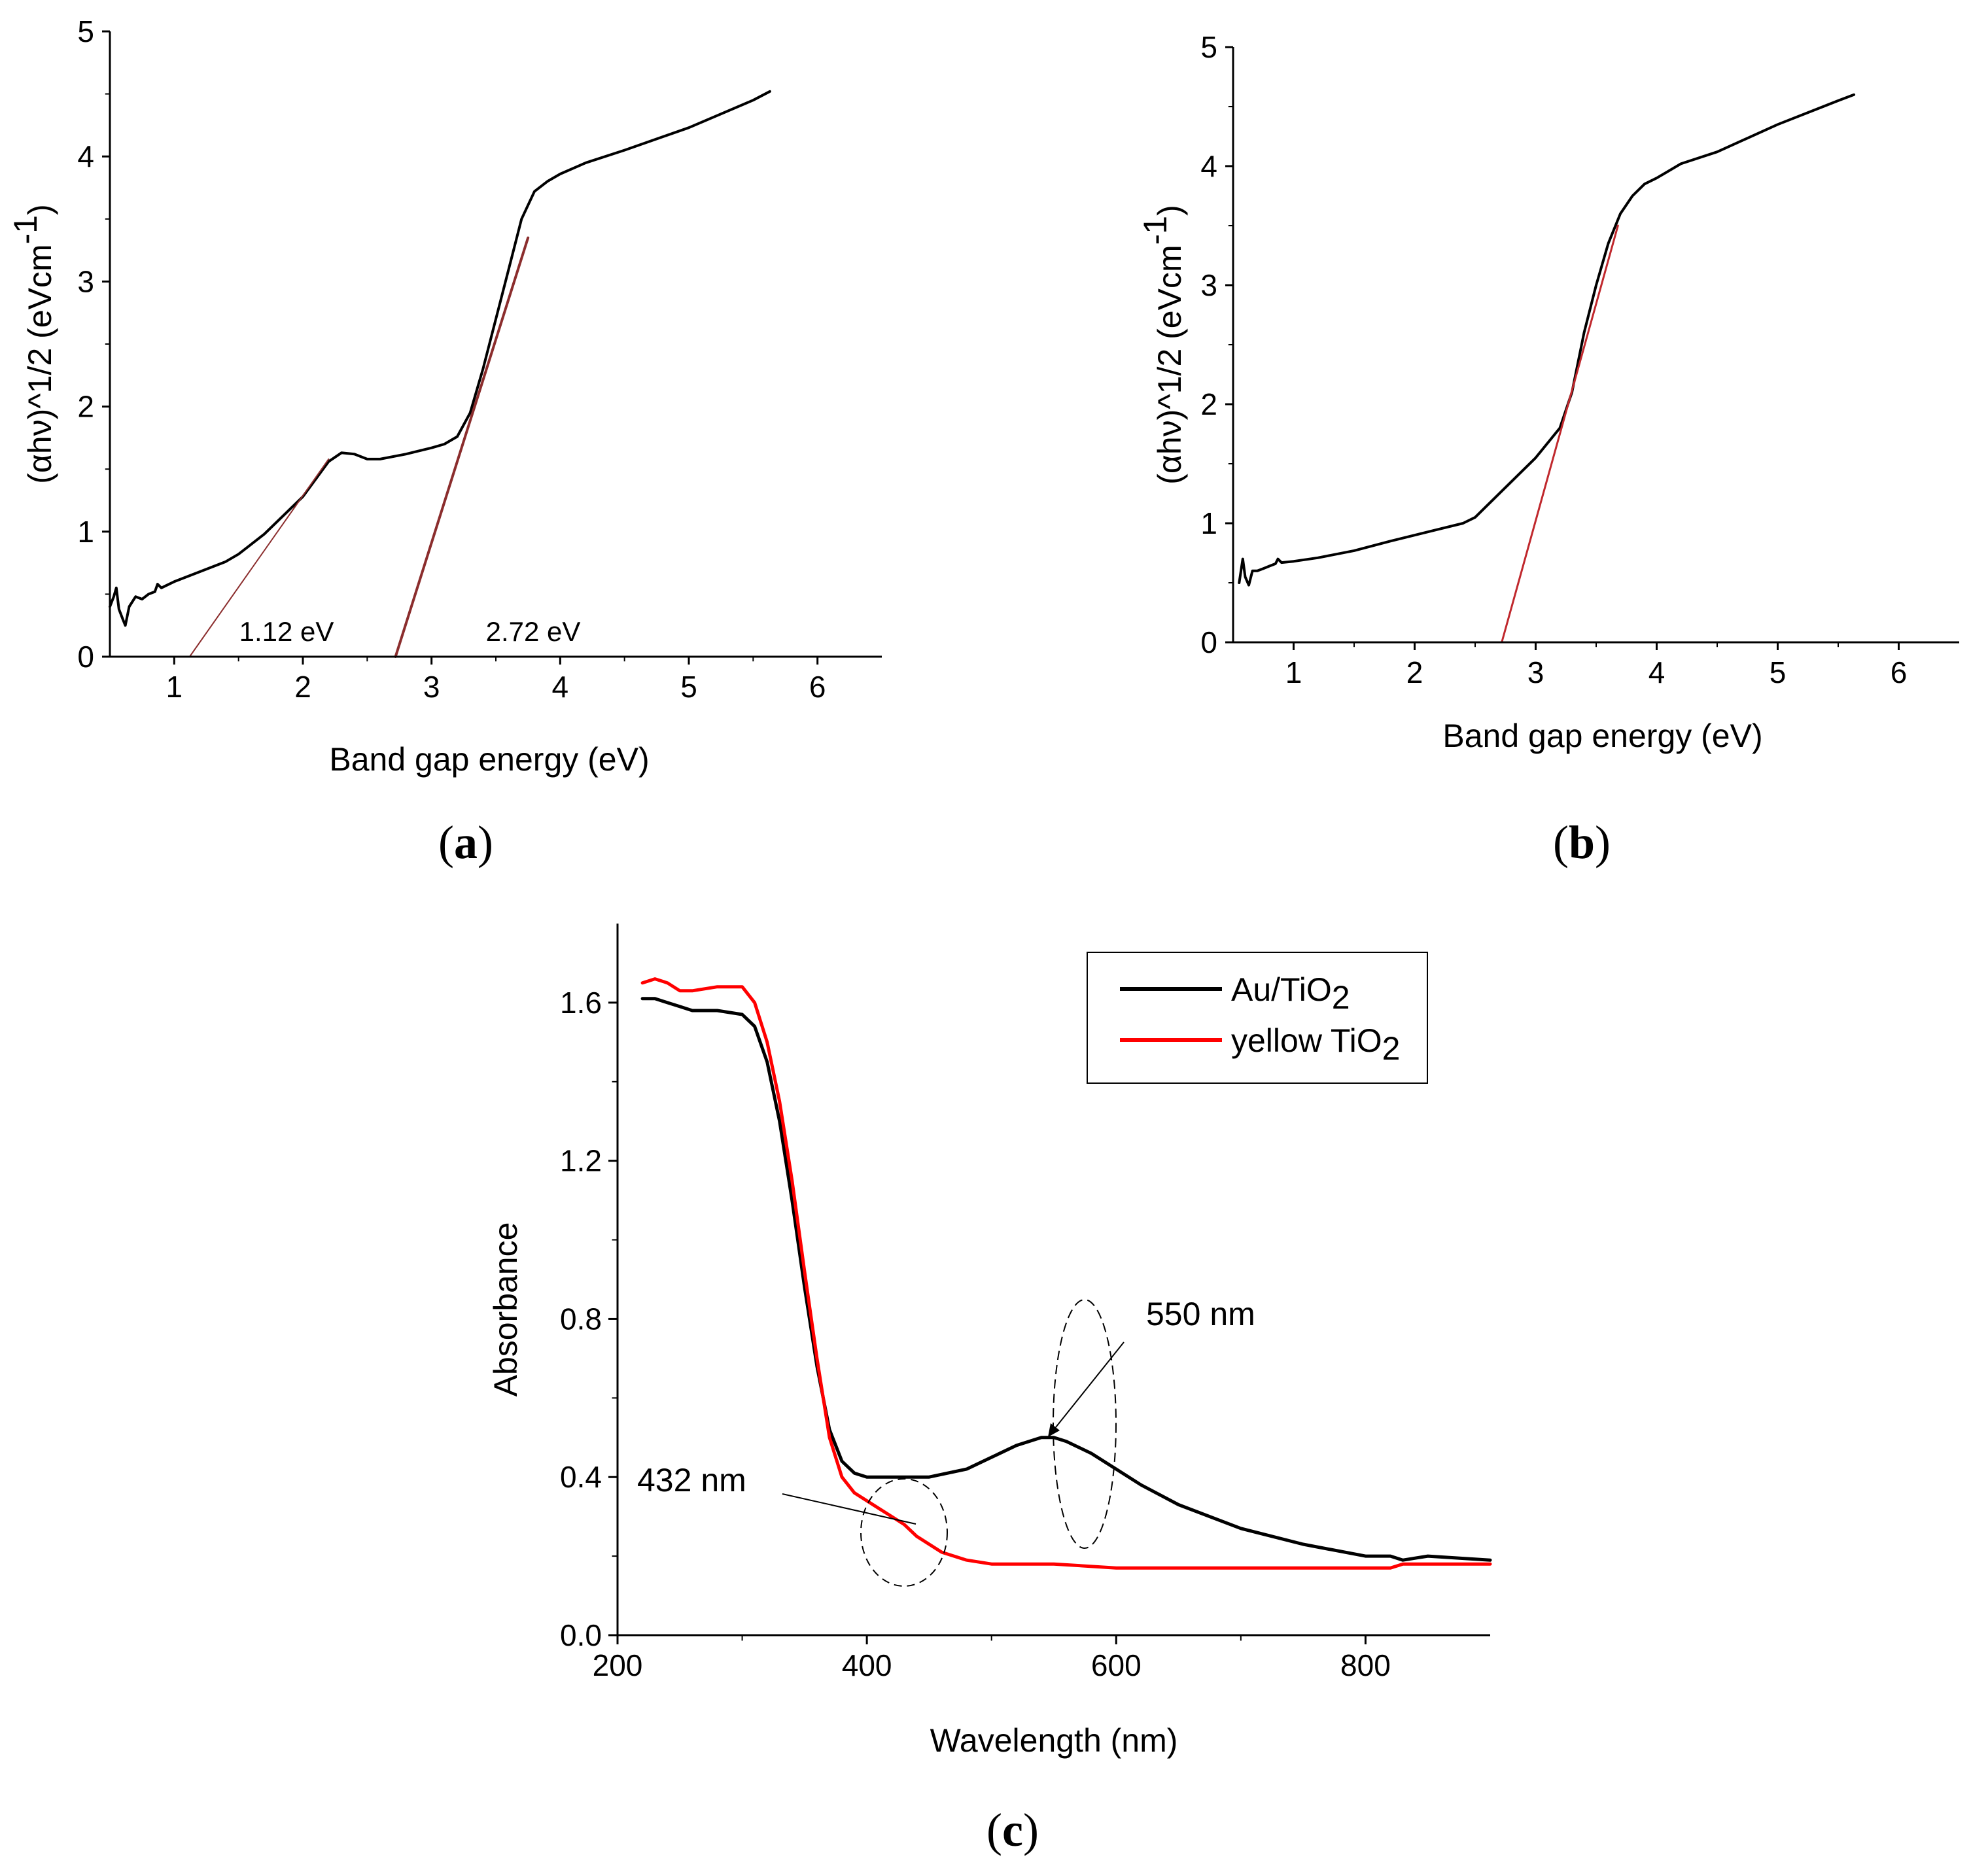  What do you see at coordinates (40, 363) in the screenshot?
I see `panel-a-y-label-main: (αhν)^1/2 (eVcm` at bounding box center [40, 363].